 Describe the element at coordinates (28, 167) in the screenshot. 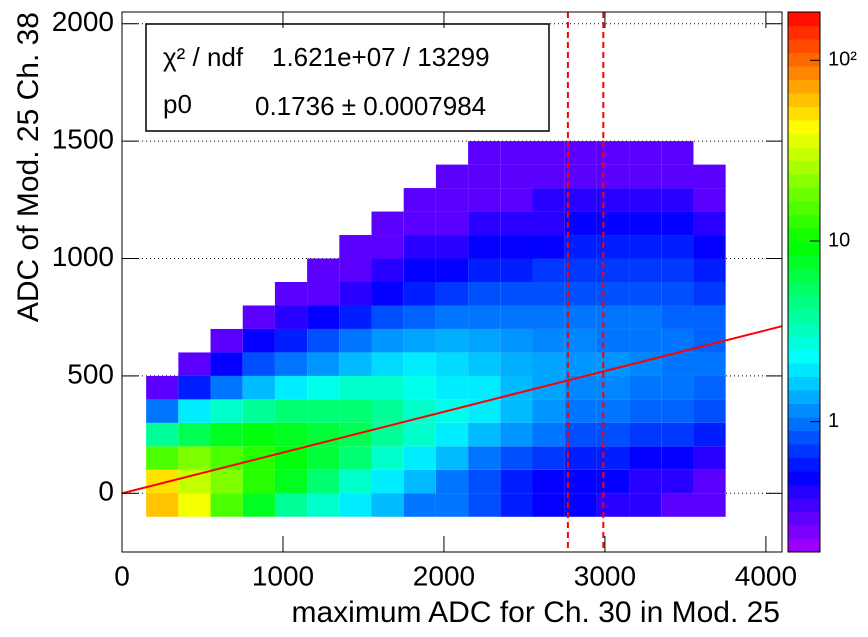

I see `y-axis-title: ADC of Mod. 25 Ch. 38` at that location.